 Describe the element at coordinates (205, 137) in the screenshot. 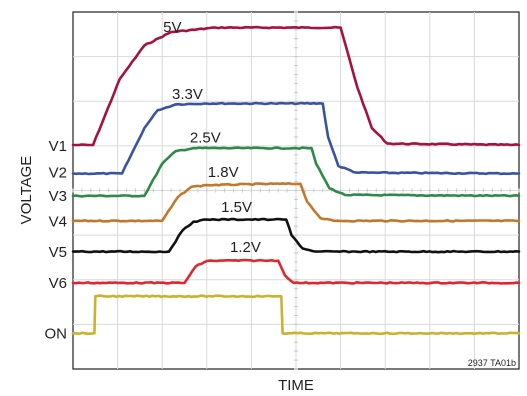

I see `trace-label: 2.5V` at that location.